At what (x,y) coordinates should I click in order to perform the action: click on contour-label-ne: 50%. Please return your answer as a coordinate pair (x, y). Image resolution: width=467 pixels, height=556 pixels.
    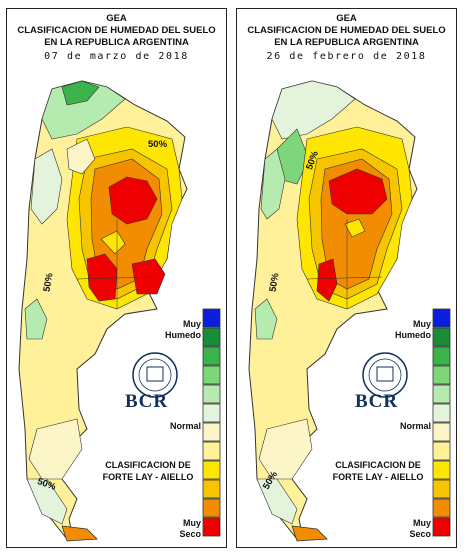
    Looking at the image, I should click on (158, 144).